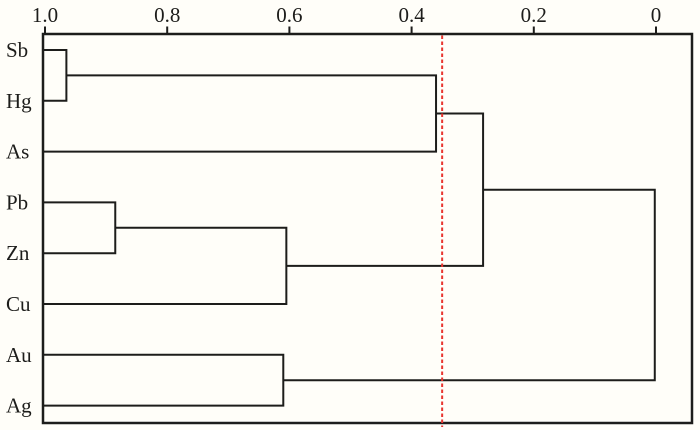 The image size is (700, 430). Describe the element at coordinates (19, 355) in the screenshot. I see `leaf-label-au: Au` at that location.